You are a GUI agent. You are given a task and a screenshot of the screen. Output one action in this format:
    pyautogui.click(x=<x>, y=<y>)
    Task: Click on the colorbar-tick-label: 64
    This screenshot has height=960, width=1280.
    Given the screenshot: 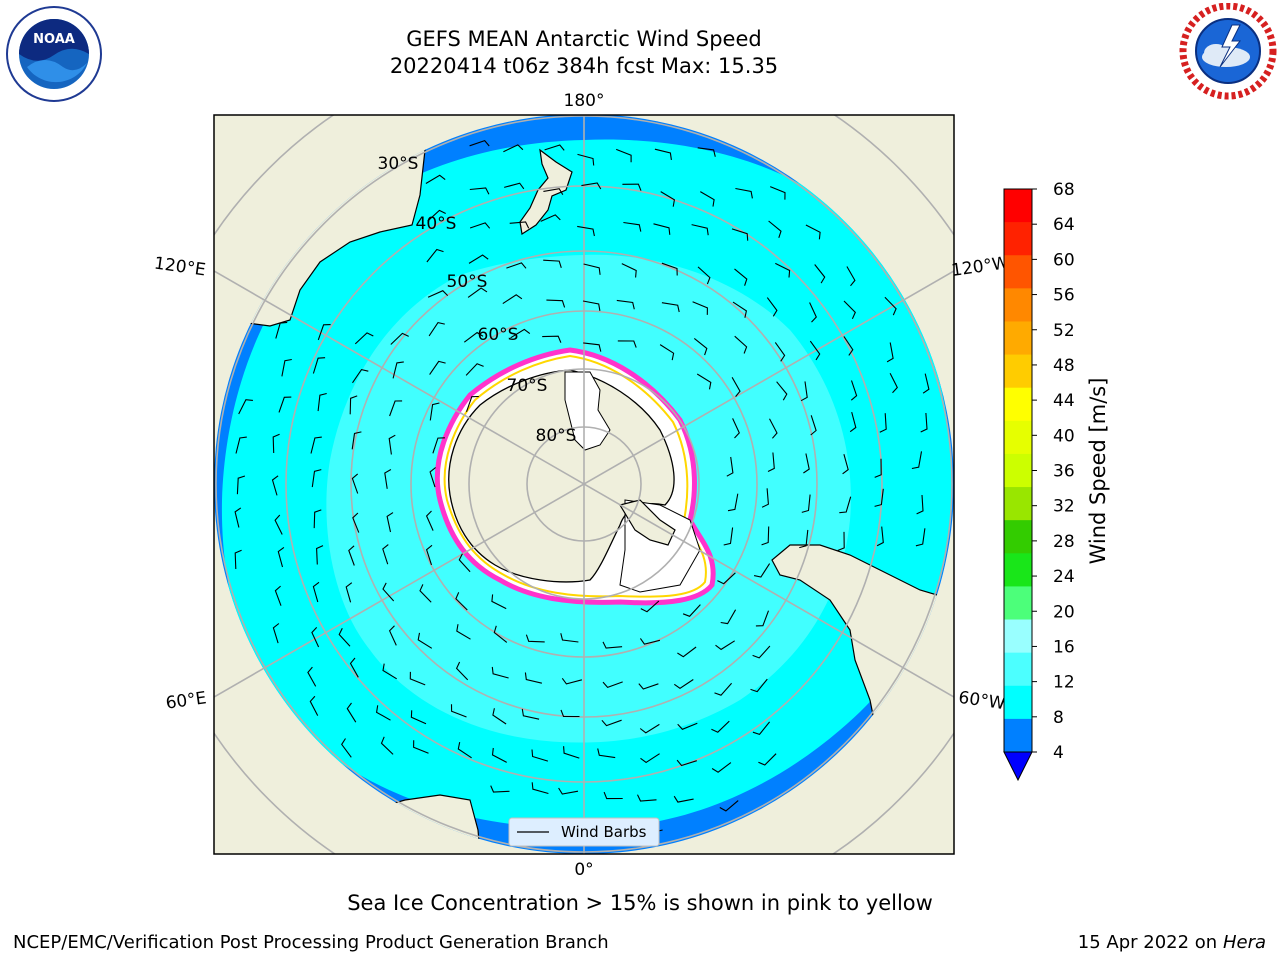 What is the action you would take?
    pyautogui.click(x=1064, y=225)
    